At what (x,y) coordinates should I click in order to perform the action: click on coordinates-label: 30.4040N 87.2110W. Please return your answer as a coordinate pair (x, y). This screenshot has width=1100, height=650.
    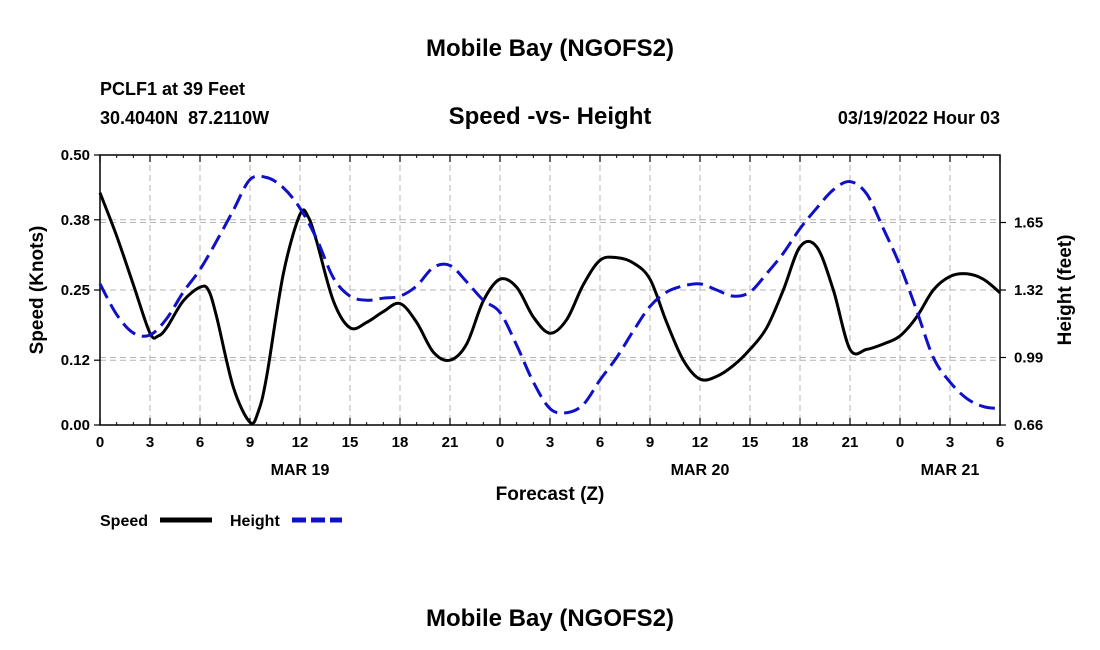
    Looking at the image, I should click on (184, 118).